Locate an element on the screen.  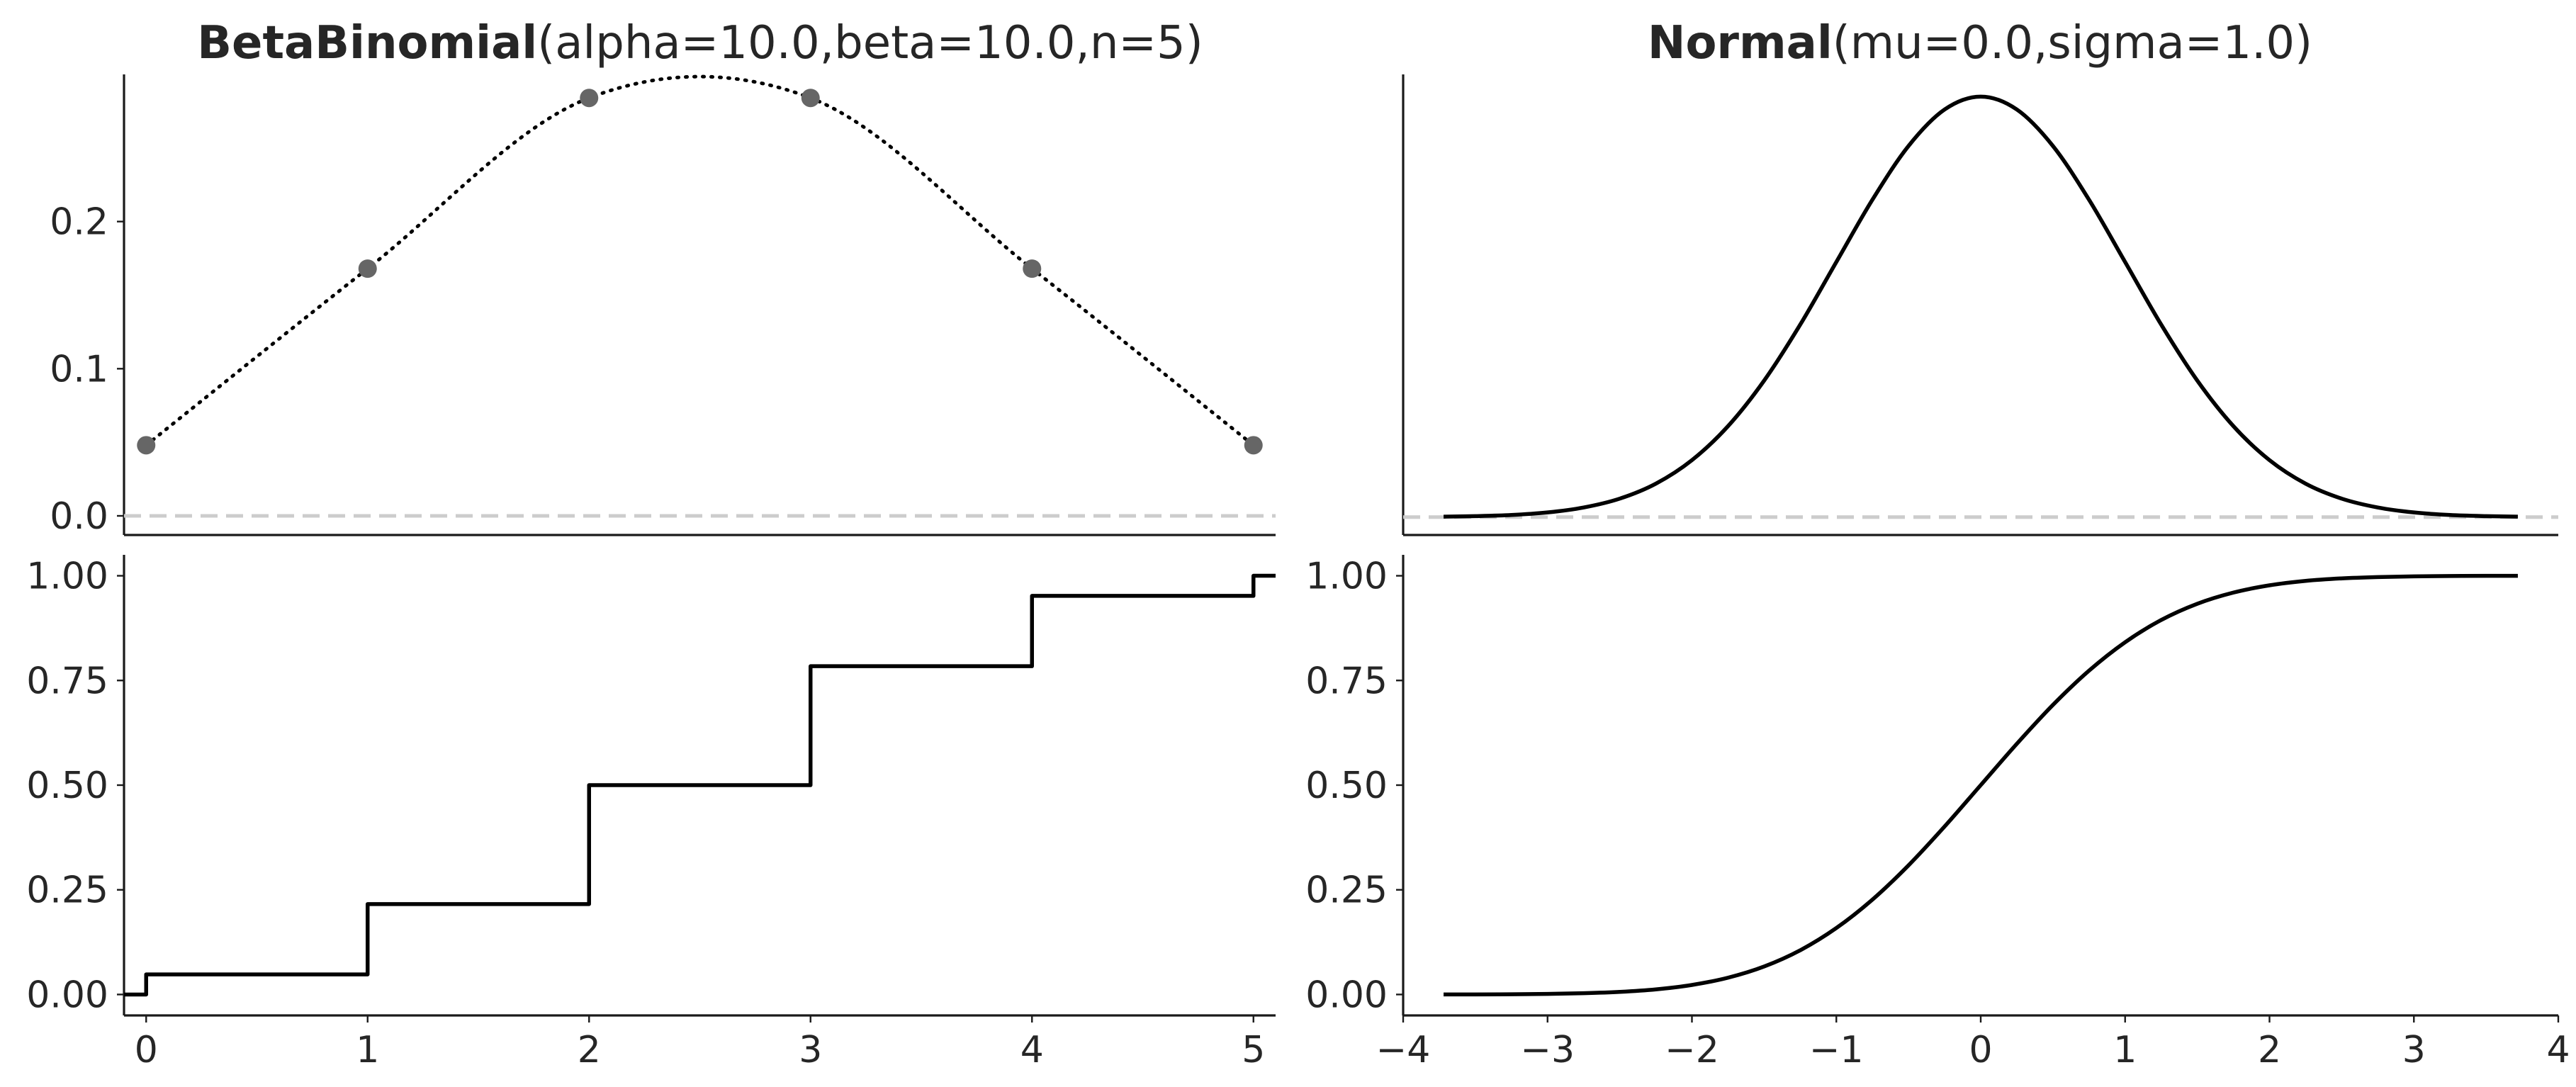
pdf-title: Normal(mu=0.0,sigma=1.0) is located at coordinates (1980, 43).